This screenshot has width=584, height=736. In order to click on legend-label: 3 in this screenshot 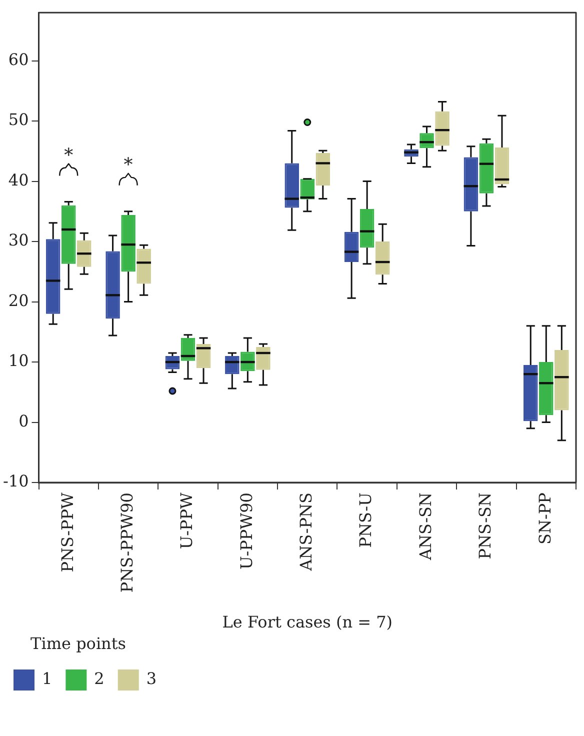, I will do `click(151, 678)`.